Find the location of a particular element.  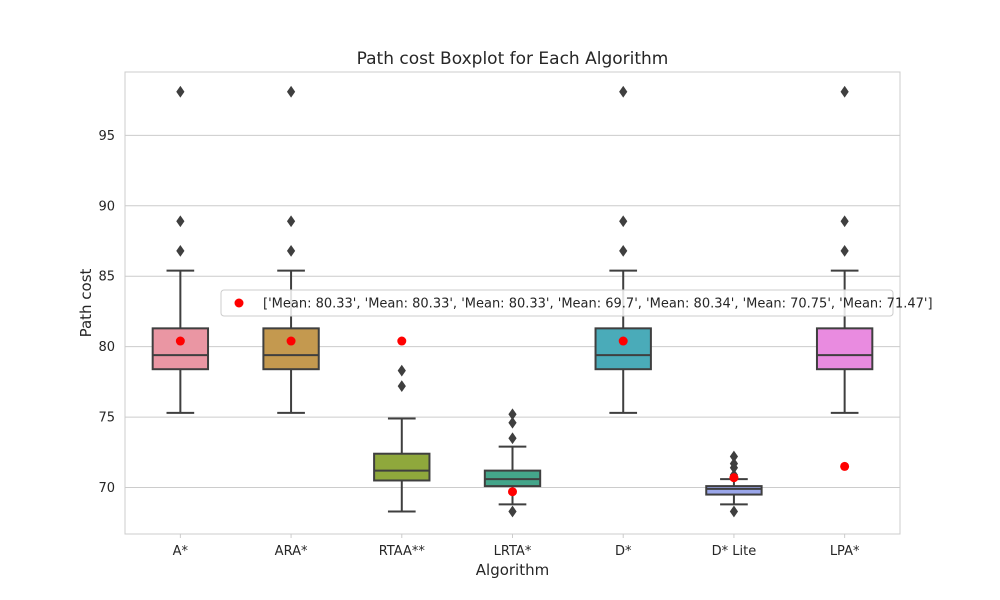

x-tick-label: LPA* is located at coordinates (845, 551).